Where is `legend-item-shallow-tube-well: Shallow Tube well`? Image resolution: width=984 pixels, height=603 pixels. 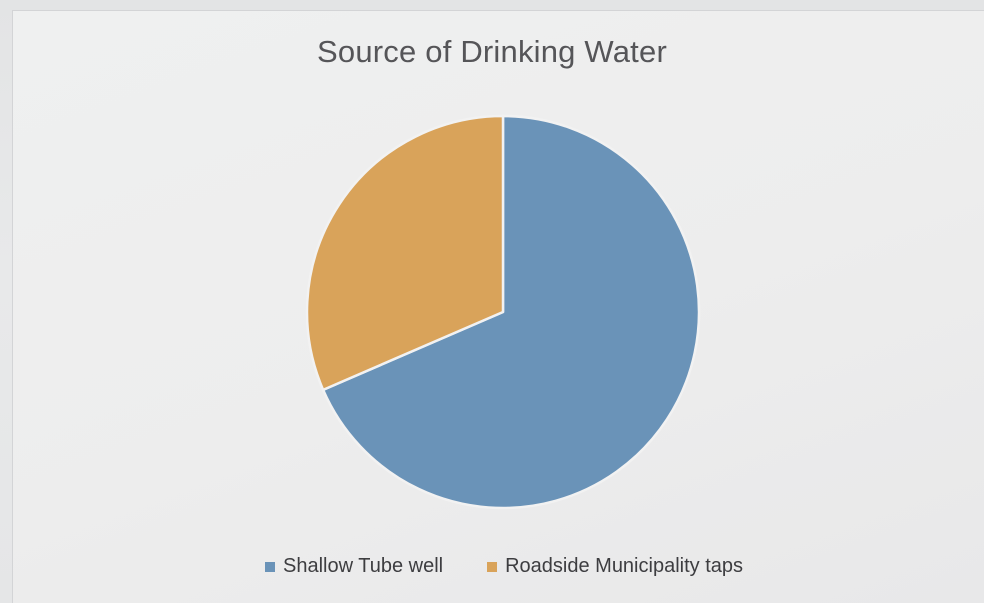
legend-item-shallow-tube-well: Shallow Tube well is located at coordinates (354, 566).